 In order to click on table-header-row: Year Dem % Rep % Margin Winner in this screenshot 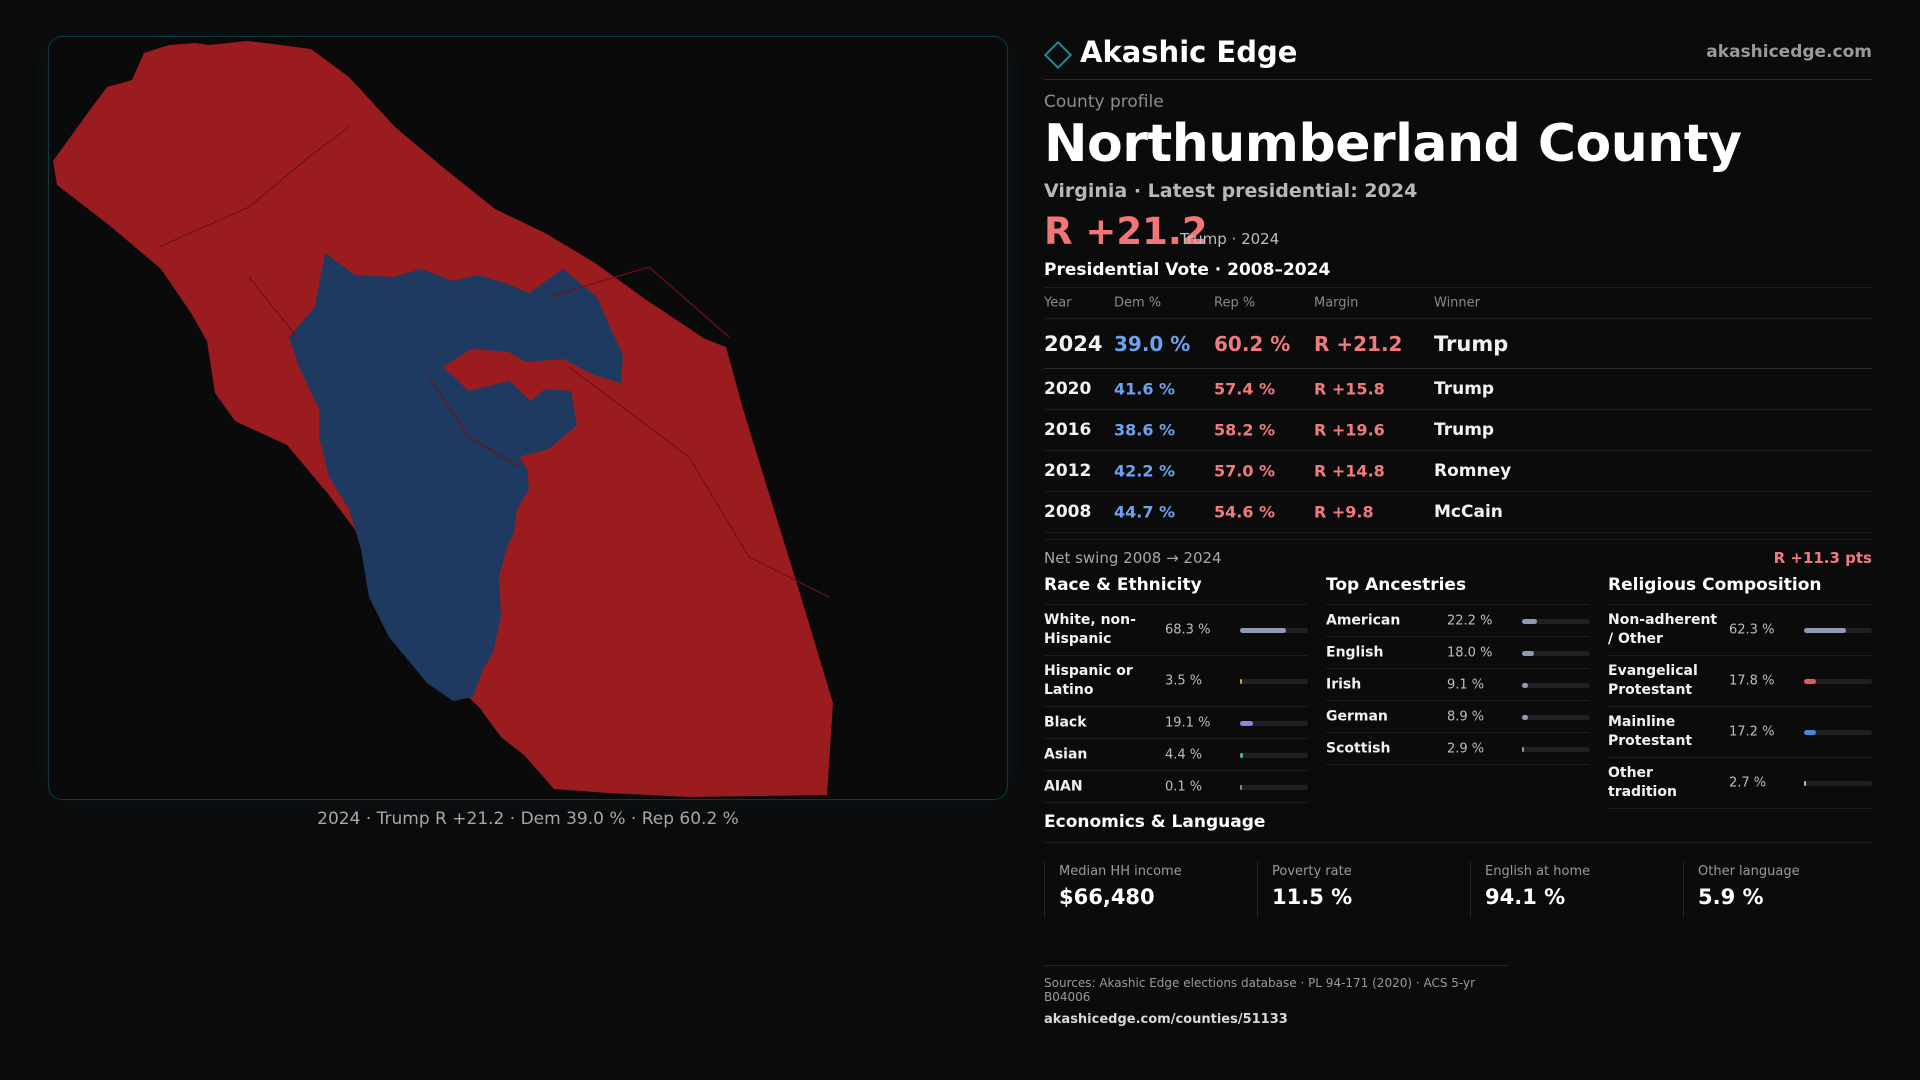, I will do `click(1458, 303)`.